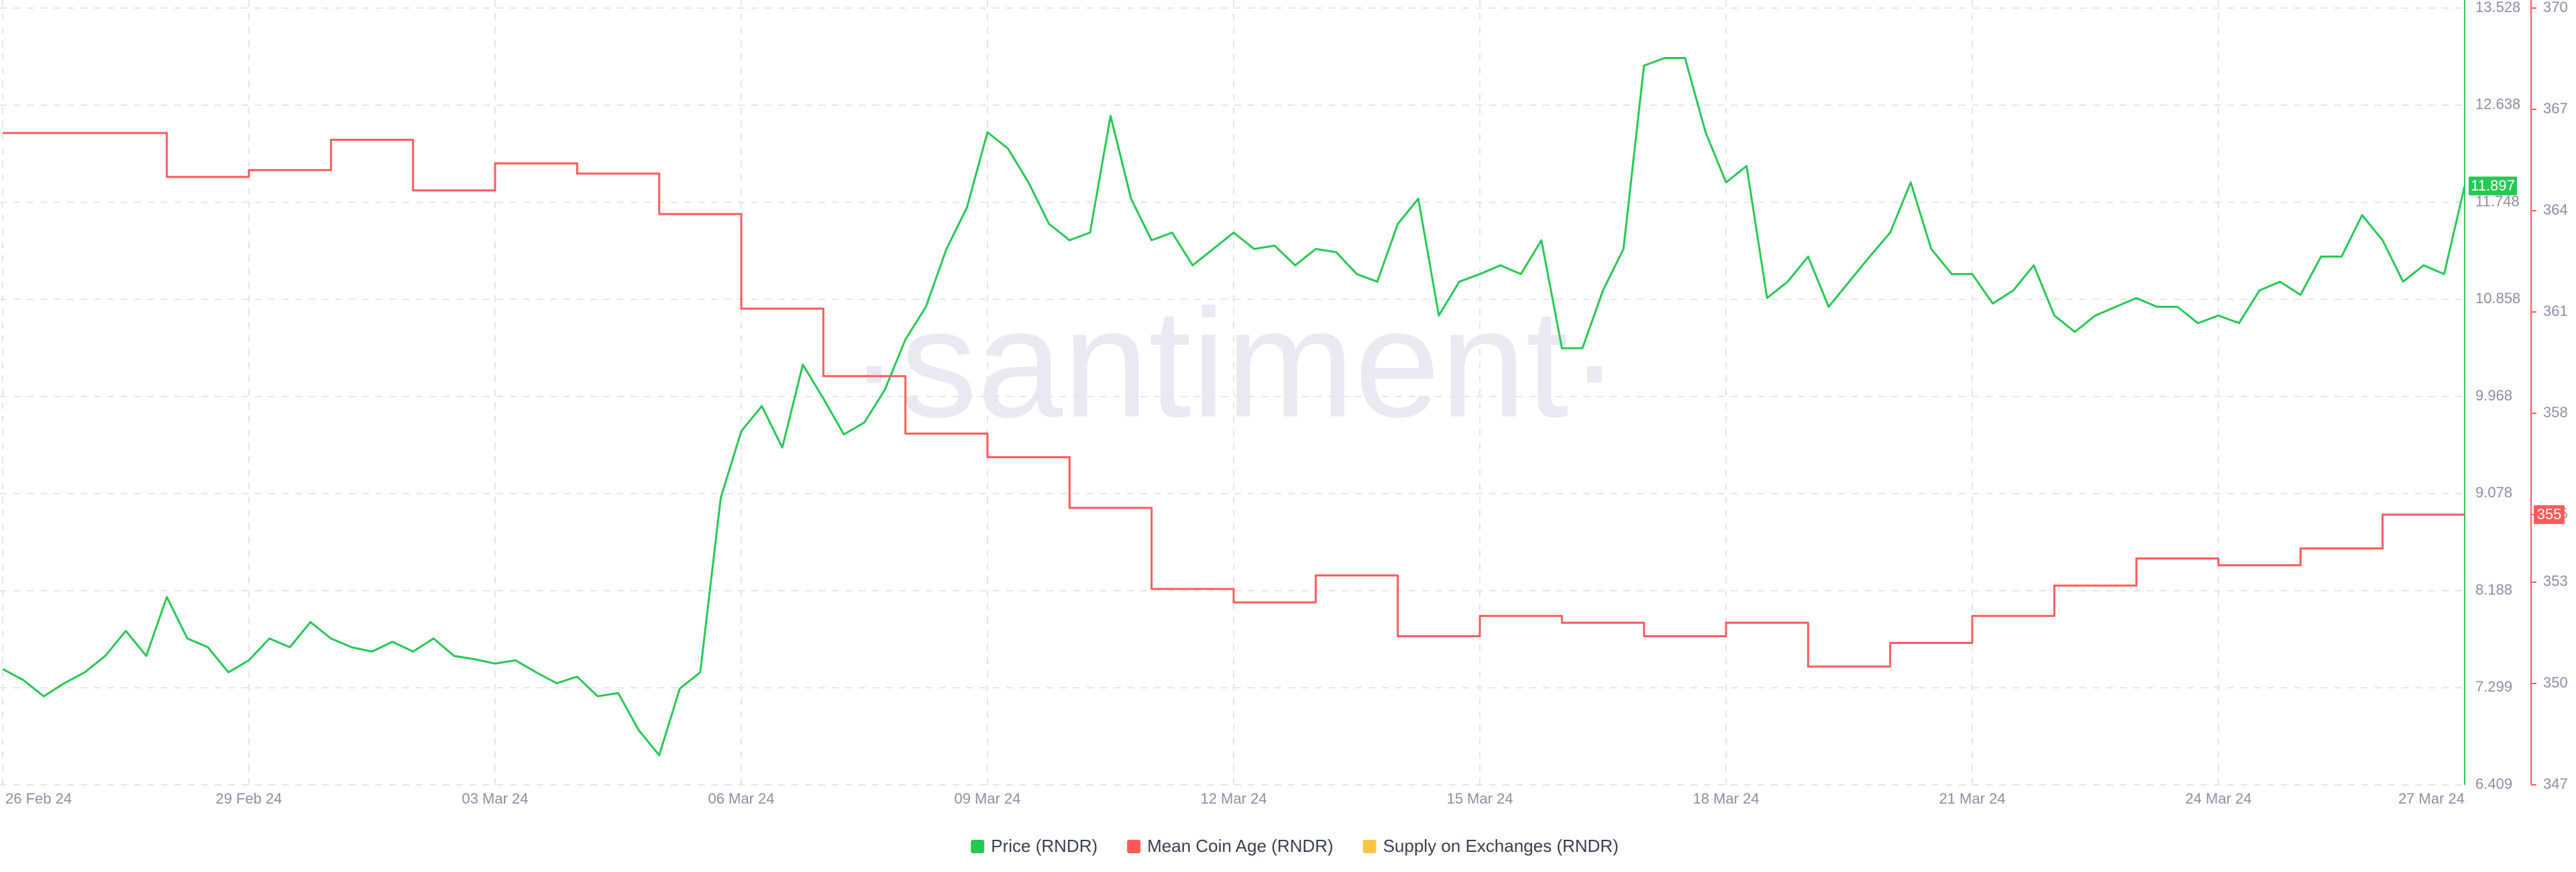 The height and width of the screenshot is (872, 2576). I want to click on x-tick-label: 24 Mar 24, so click(2218, 798).